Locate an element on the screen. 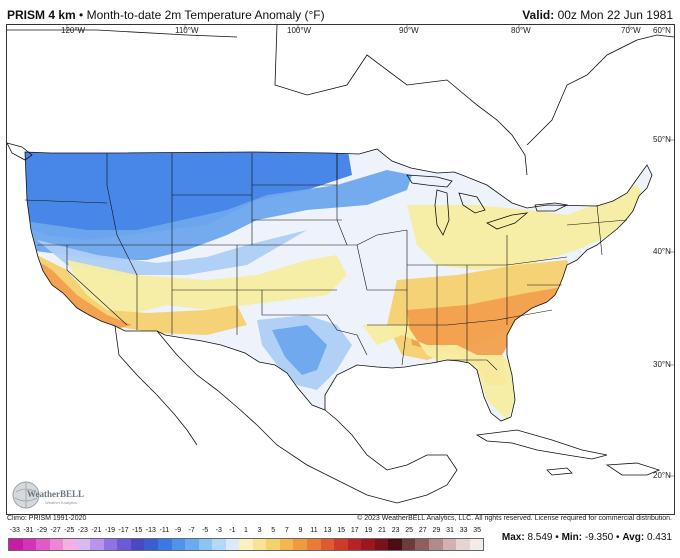  colorbar-tick-label: 17 is located at coordinates (354, 530).